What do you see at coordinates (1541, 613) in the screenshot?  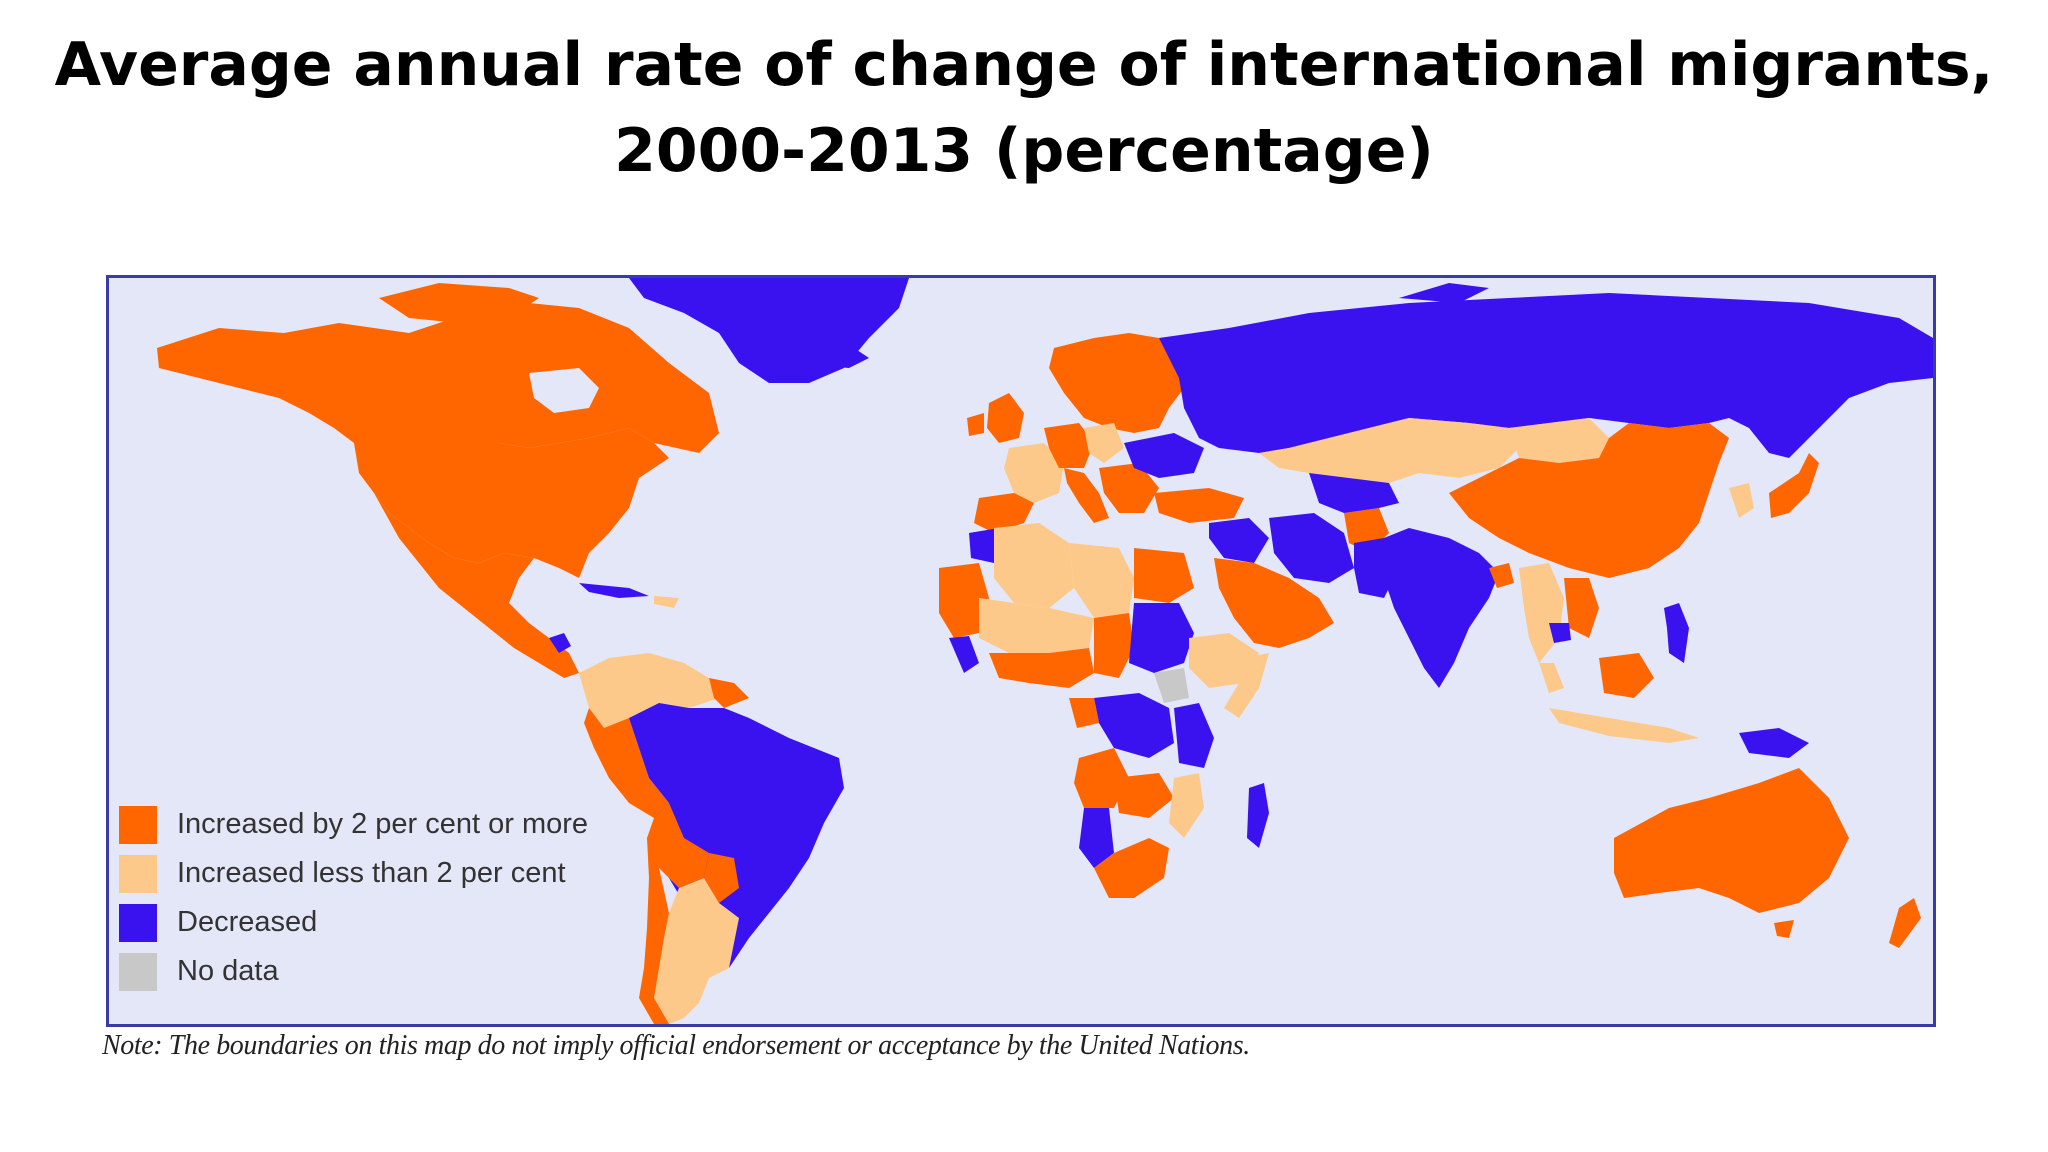 I see `region-myanmar-thailand` at bounding box center [1541, 613].